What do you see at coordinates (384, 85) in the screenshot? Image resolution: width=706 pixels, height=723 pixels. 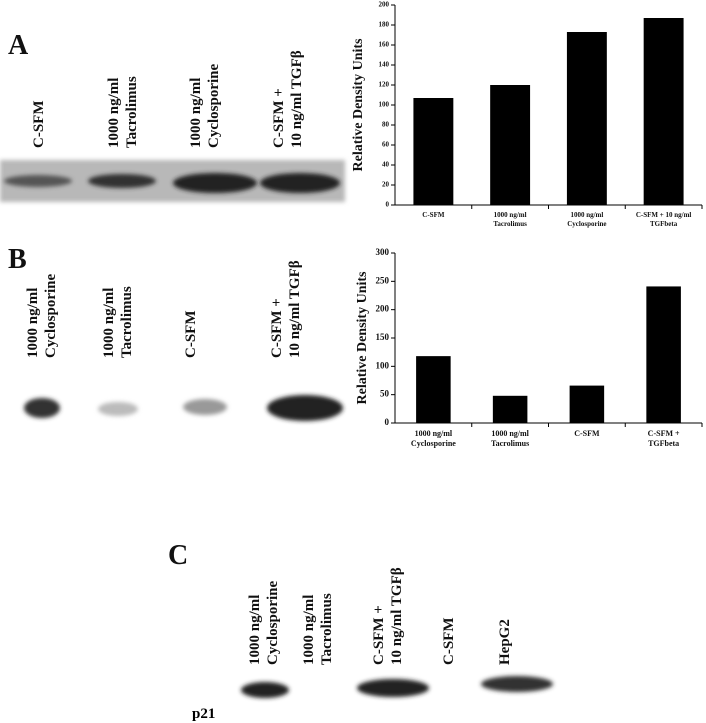 I see `y-tick-label: 120` at bounding box center [384, 85].